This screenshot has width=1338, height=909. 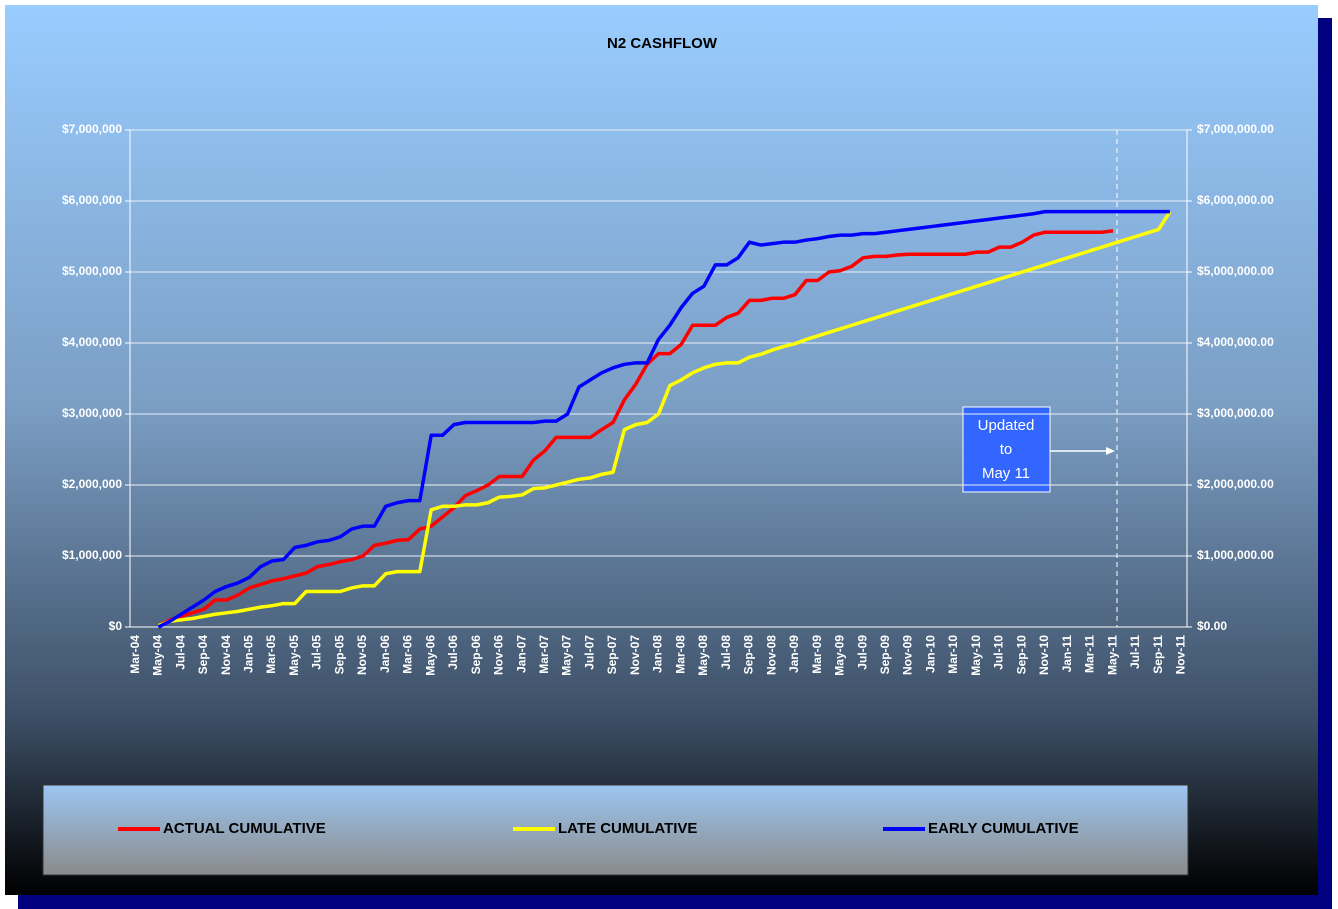 What do you see at coordinates (1110, 451) in the screenshot?
I see `annotation-arrowhead` at bounding box center [1110, 451].